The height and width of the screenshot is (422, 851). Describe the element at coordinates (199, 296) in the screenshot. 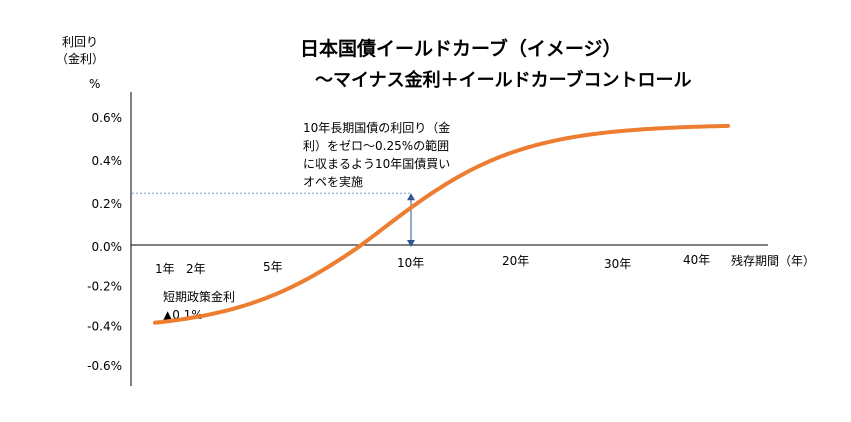

I see `short-rate-label: 短期政策金利` at that location.